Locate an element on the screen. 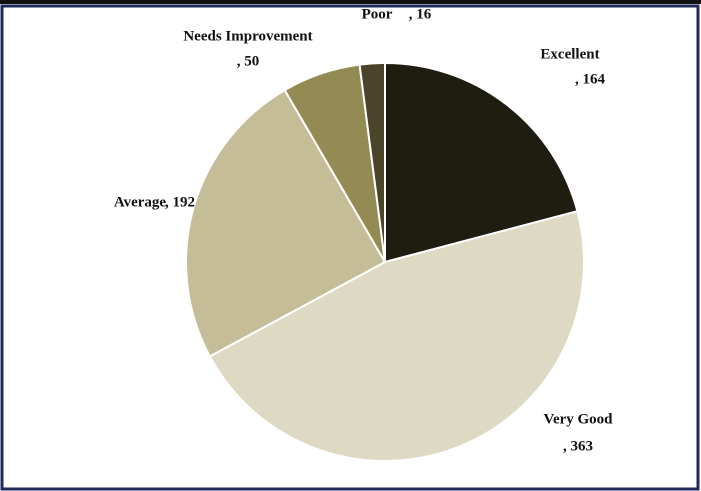  data-label-category: Very Good is located at coordinates (578, 419).